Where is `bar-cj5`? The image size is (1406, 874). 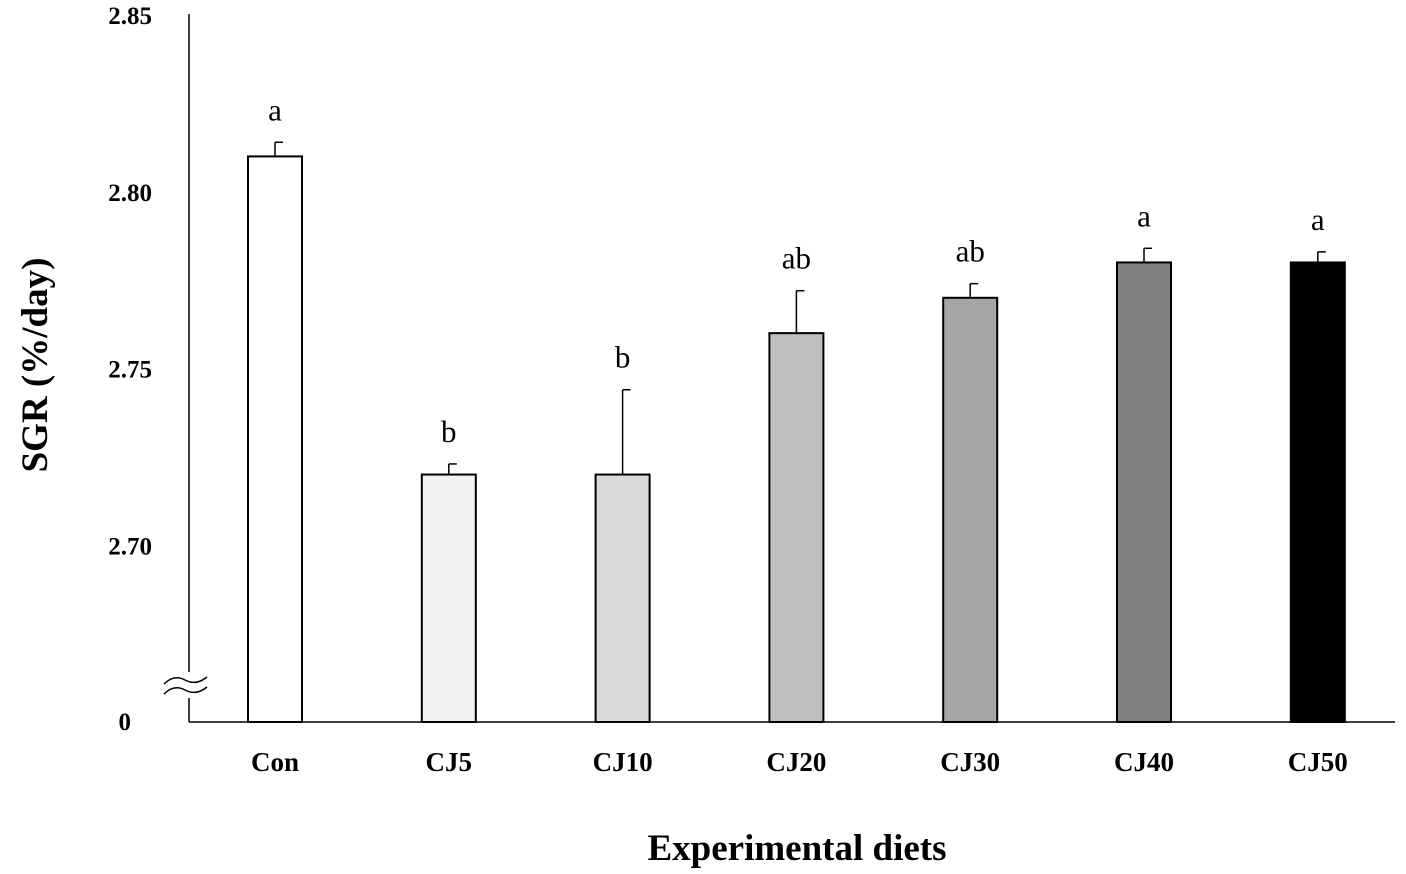
bar-cj5 is located at coordinates (448, 598).